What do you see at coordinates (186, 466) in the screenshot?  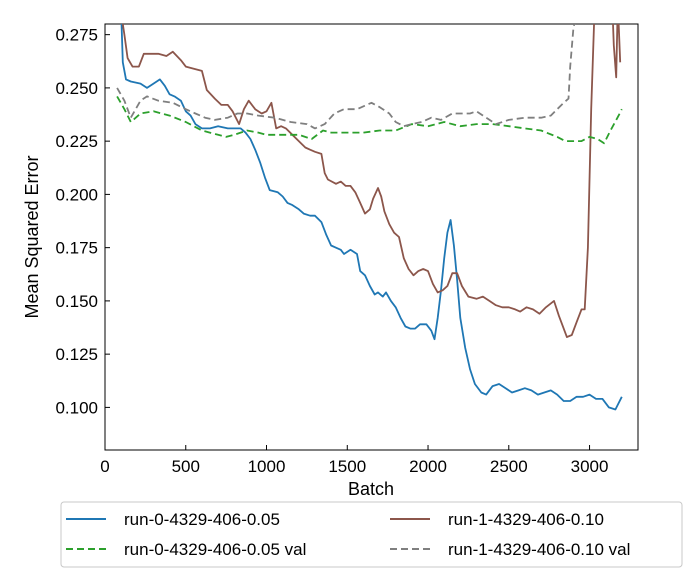 I see `x-tick-label: 500` at bounding box center [186, 466].